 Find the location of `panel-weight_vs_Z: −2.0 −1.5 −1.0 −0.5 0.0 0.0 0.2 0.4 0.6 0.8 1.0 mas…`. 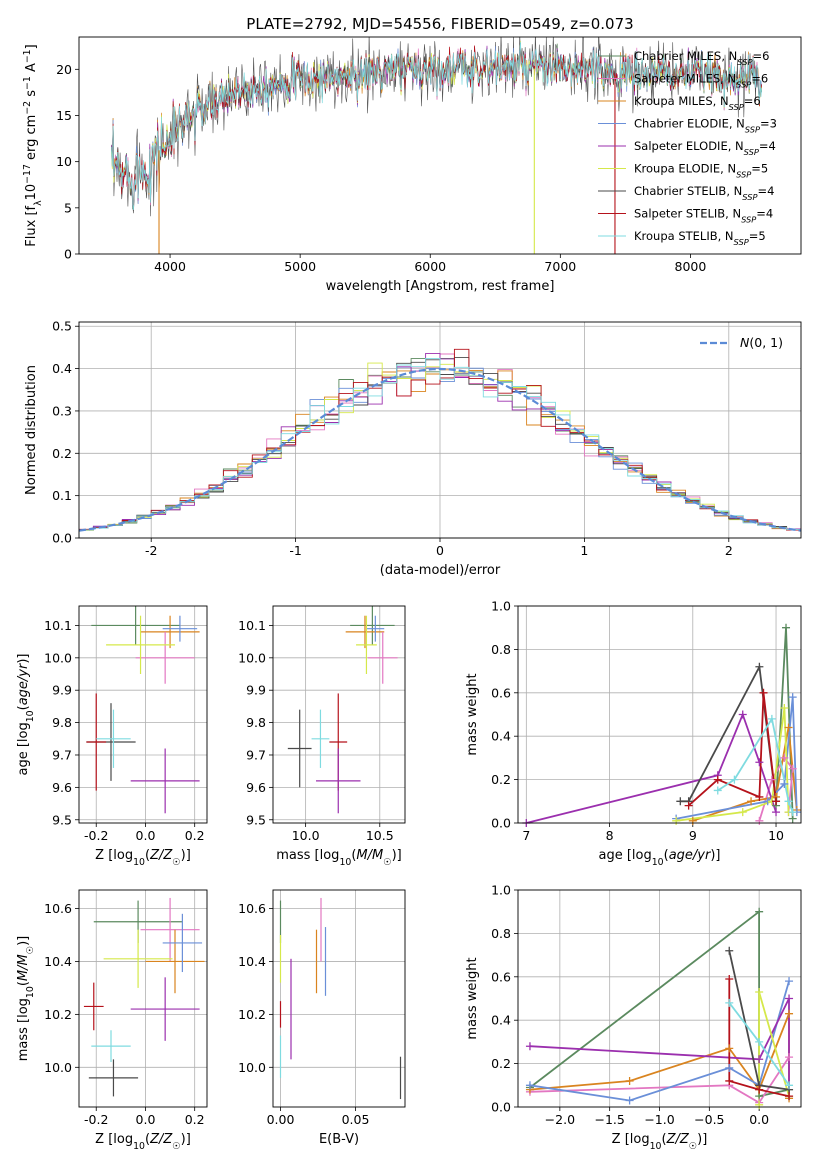

panel-weight_vs_Z: −2.0 −1.5 −1.0 −0.5 0.0 0.0 0.2 0.4 0.6 0.8 1.0 mas… is located at coordinates (633, 1017).